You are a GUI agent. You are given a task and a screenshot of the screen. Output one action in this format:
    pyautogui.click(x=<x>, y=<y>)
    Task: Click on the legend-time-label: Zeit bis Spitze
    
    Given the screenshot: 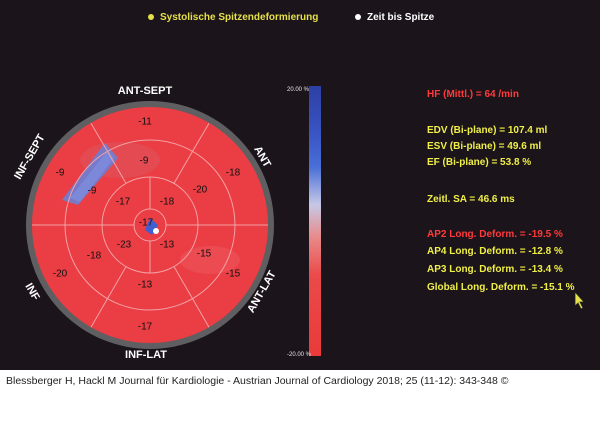 What is the action you would take?
    pyautogui.click(x=401, y=17)
    